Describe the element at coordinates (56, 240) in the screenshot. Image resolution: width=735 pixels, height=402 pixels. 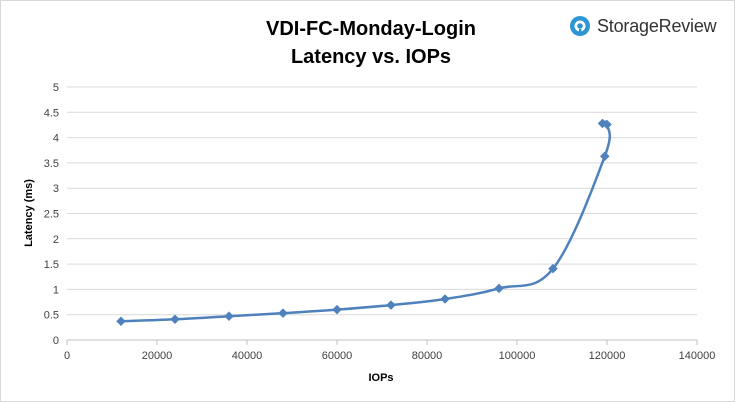
I see `y-tick-label: 2` at that location.